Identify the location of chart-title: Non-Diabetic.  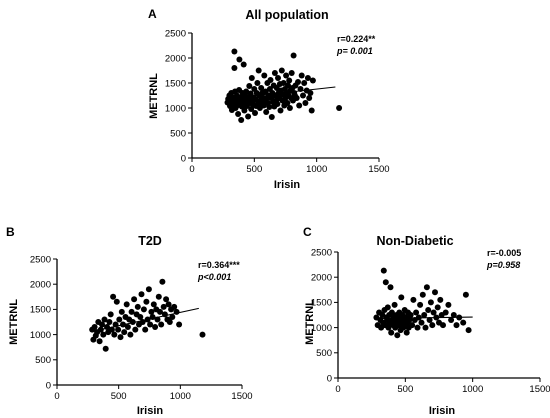
(414, 241).